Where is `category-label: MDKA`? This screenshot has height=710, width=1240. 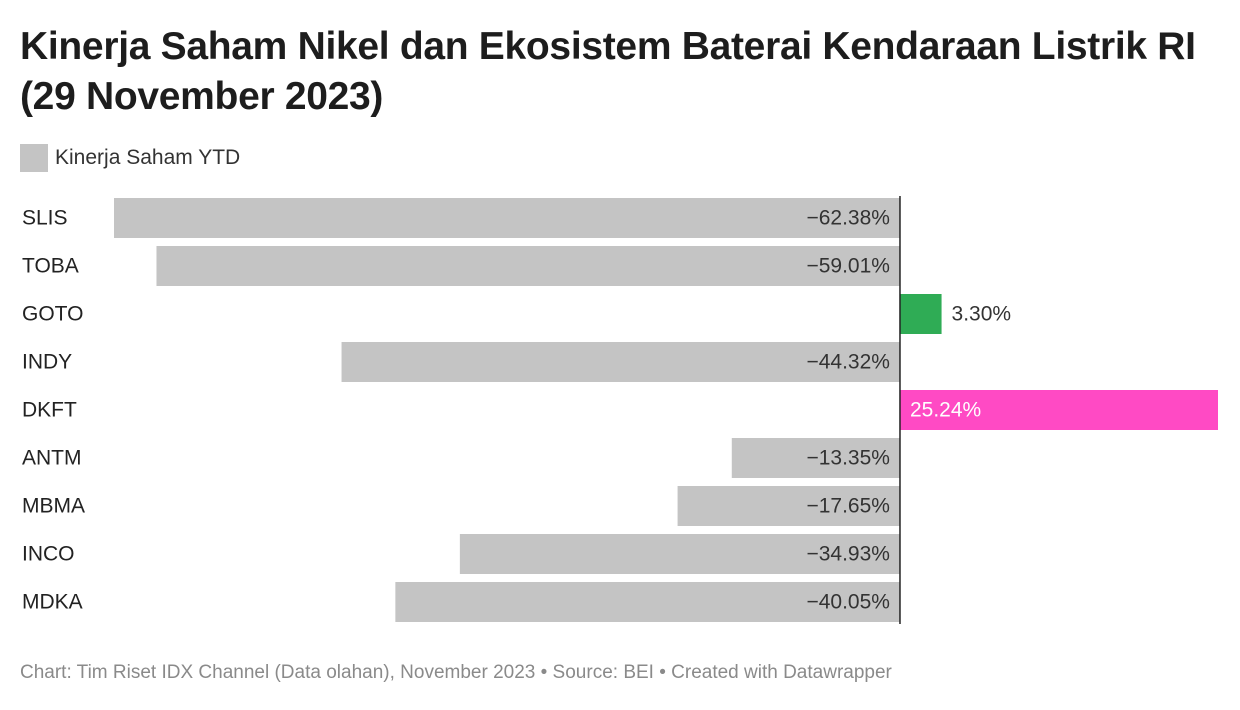 category-label: MDKA is located at coordinates (52, 602).